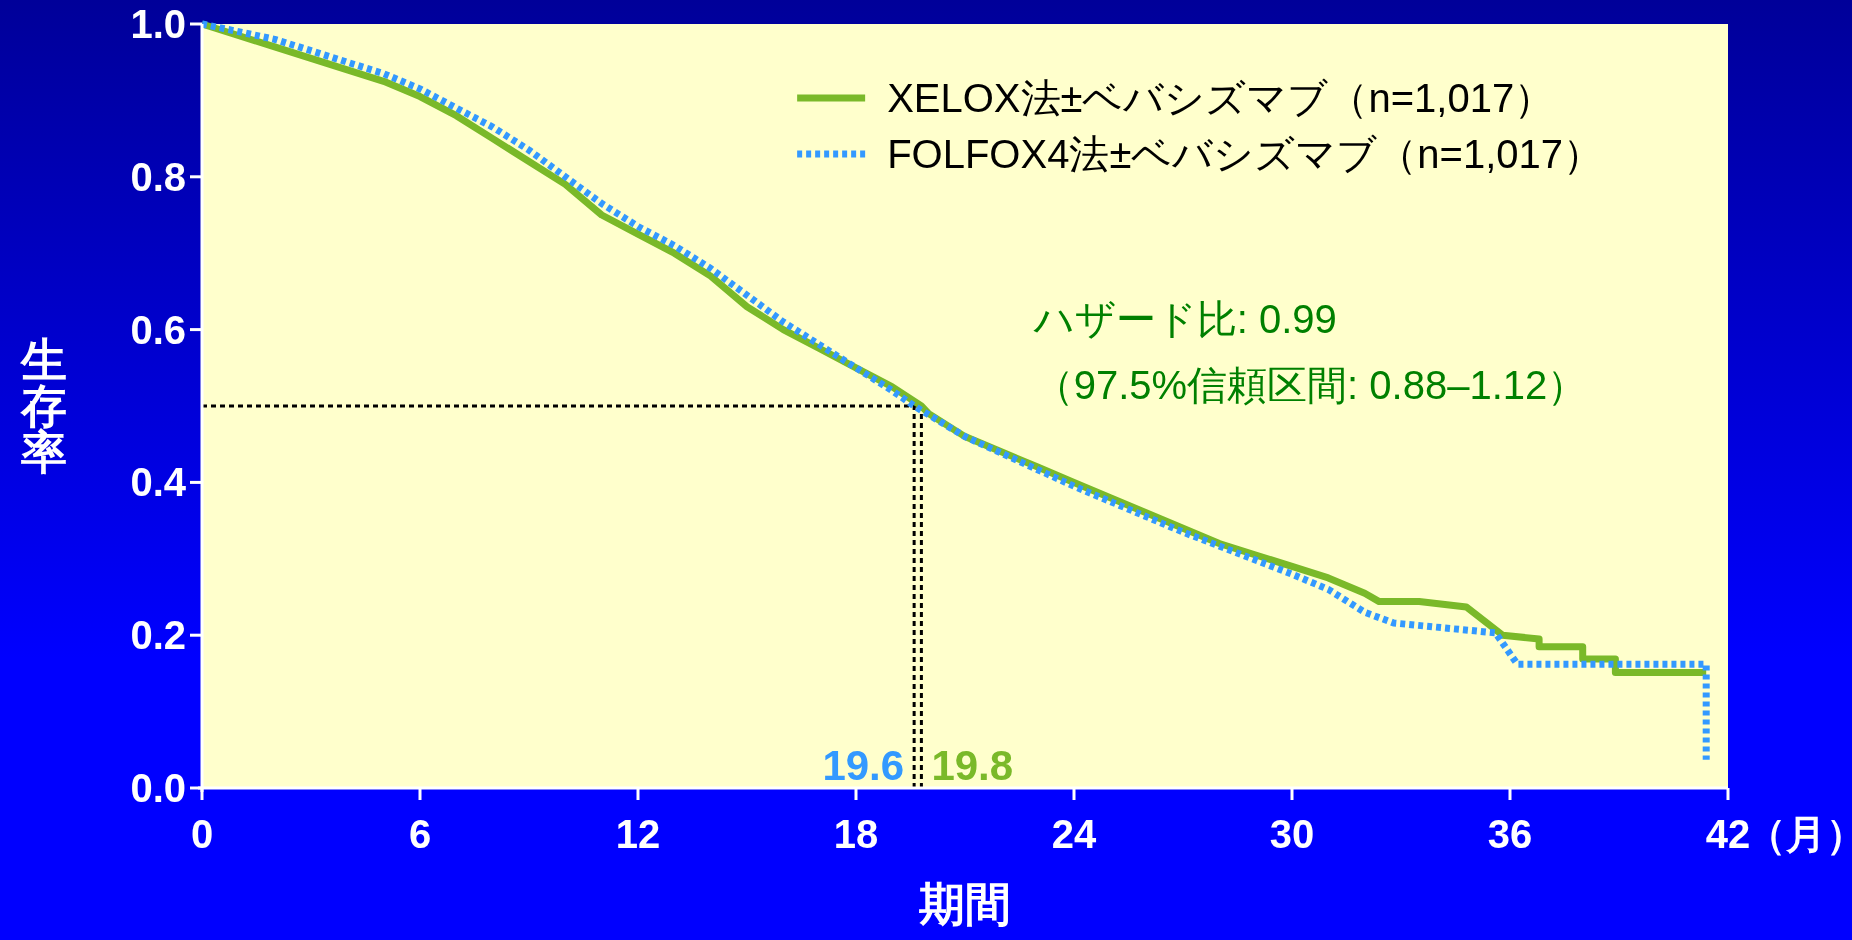 The height and width of the screenshot is (940, 1852). Describe the element at coordinates (43, 406) in the screenshot. I see `y-axis-title: 生存率` at that location.